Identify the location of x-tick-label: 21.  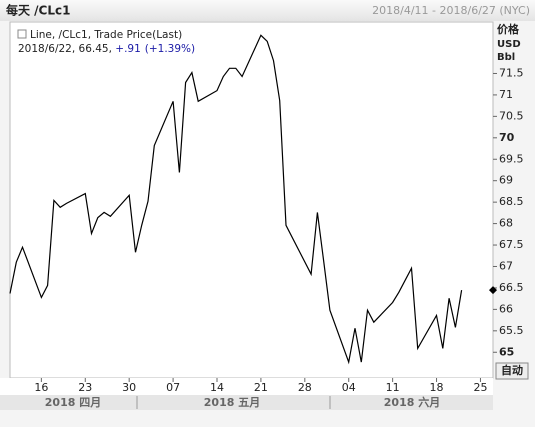
(261, 387).